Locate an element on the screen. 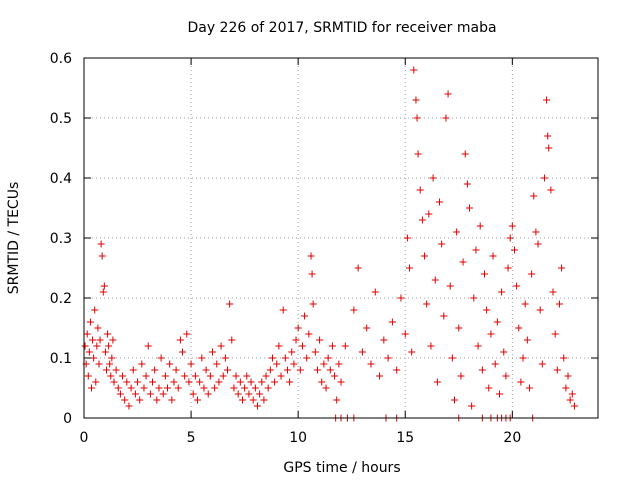 The height and width of the screenshot is (480, 640). y-tick-label: 0.6 is located at coordinates (61, 59).